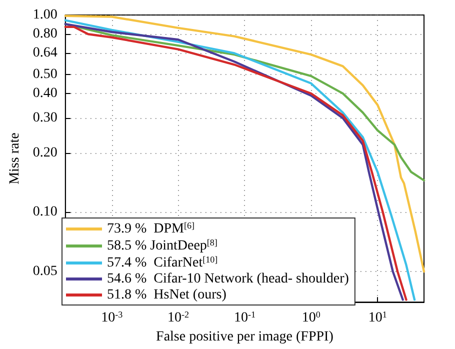 This screenshot has height=349, width=455. Describe the element at coordinates (45, 118) in the screenshot. I see `y-tick-label: 0.30` at that location.